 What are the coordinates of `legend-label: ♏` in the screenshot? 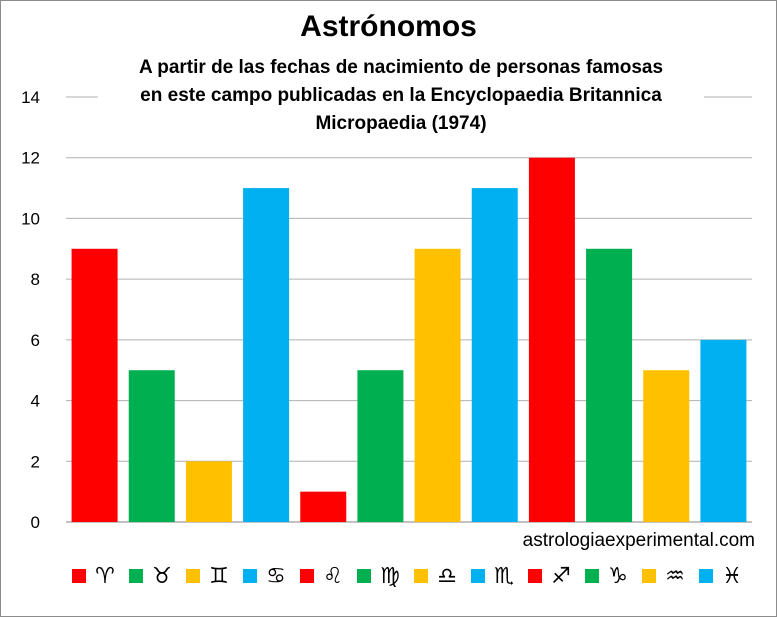 It's located at (504, 576).